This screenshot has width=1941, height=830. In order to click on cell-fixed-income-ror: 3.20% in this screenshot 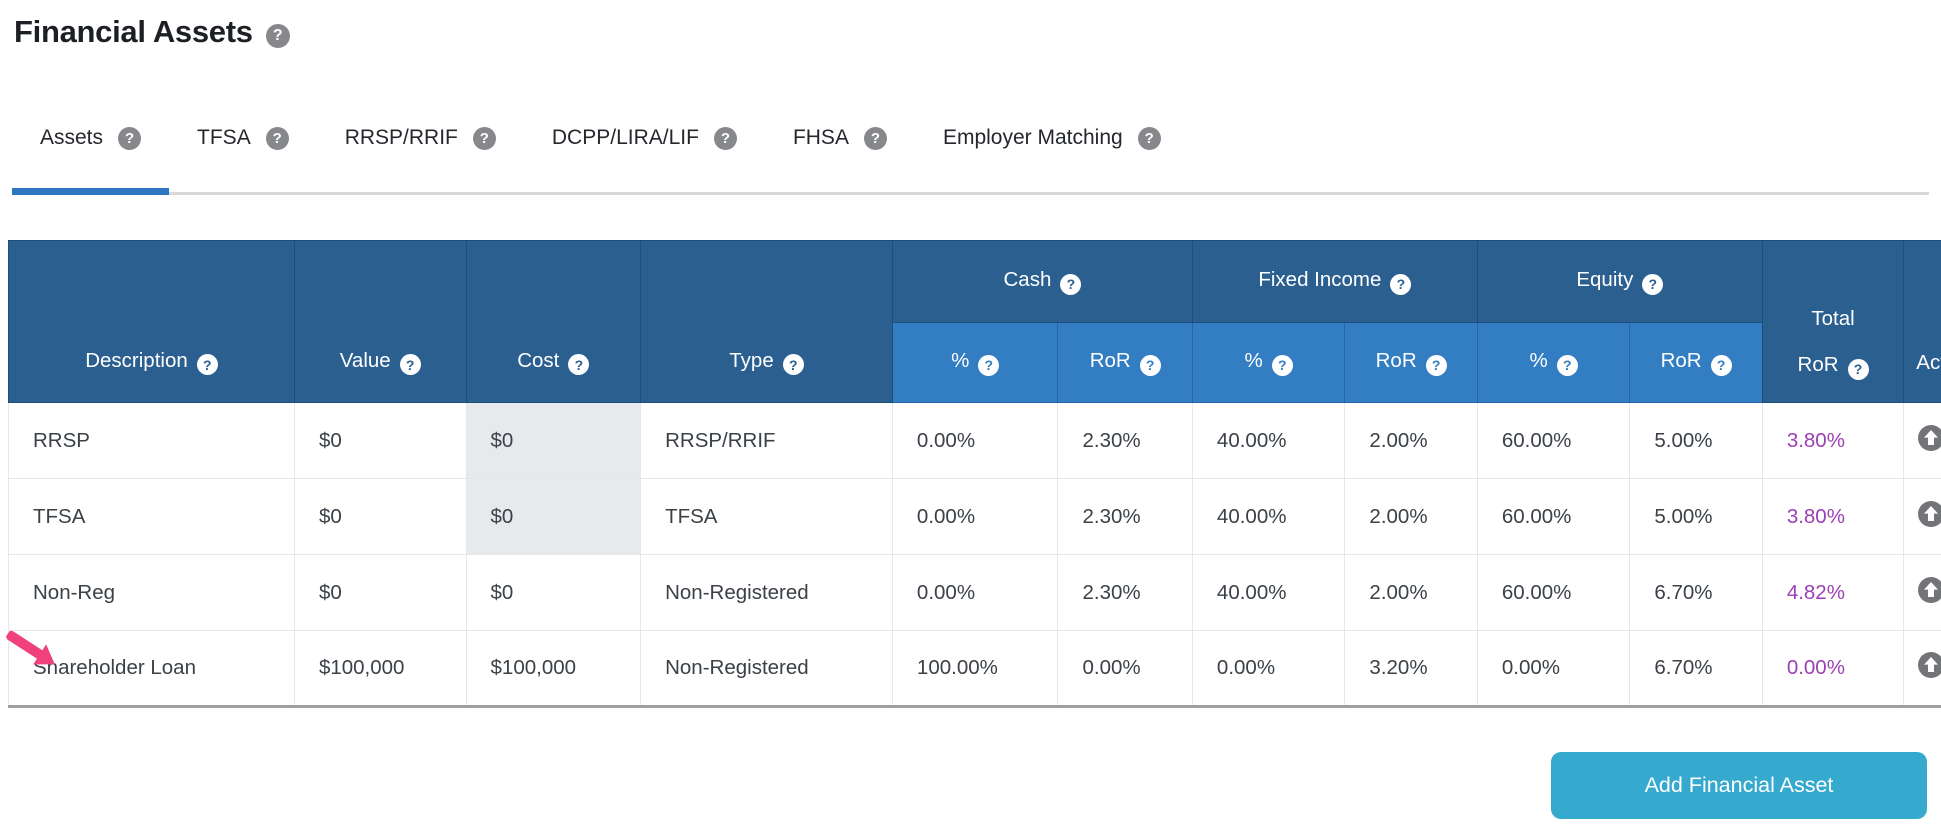, I will do `click(1411, 669)`.